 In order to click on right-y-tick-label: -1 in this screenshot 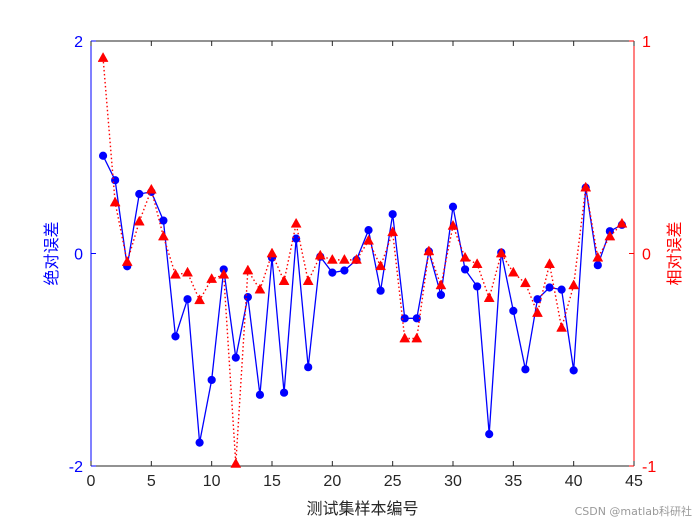, I will do `click(649, 467)`.